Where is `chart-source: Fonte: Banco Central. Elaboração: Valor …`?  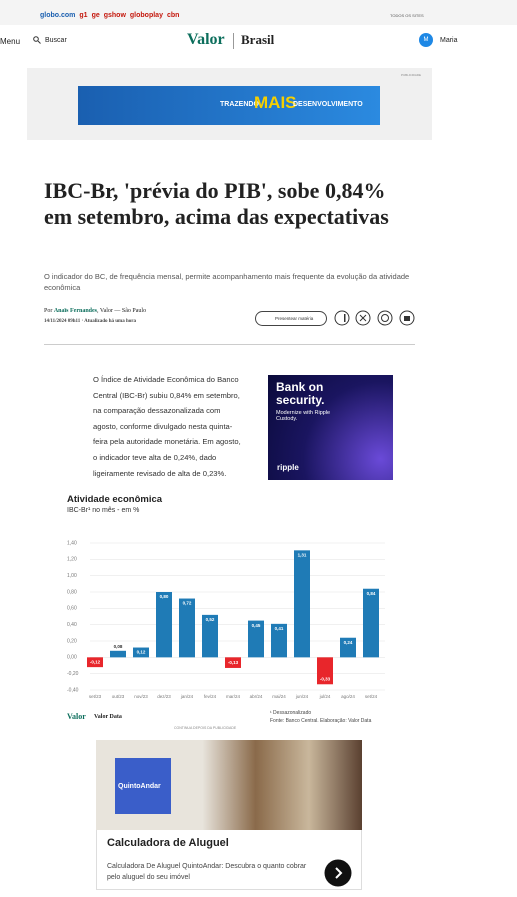
chart-source: Fonte: Banco Central. Elaboração: Valor … is located at coordinates (321, 721).